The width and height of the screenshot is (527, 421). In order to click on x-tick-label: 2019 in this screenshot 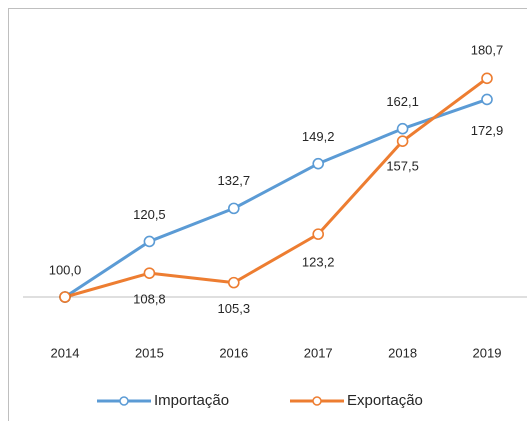, I will do `click(487, 352)`.